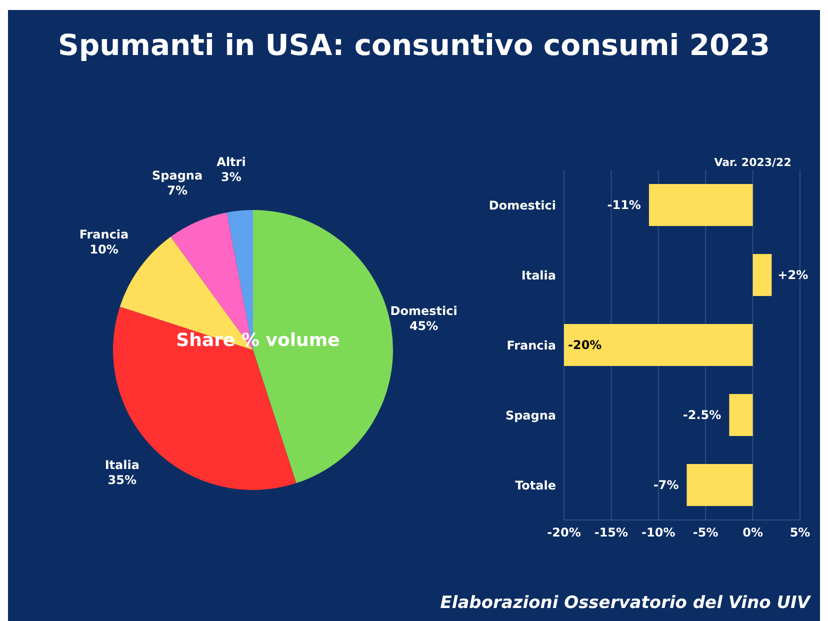 The image size is (828, 621). What do you see at coordinates (800, 533) in the screenshot?
I see `x-tick-label: 5%` at bounding box center [800, 533].